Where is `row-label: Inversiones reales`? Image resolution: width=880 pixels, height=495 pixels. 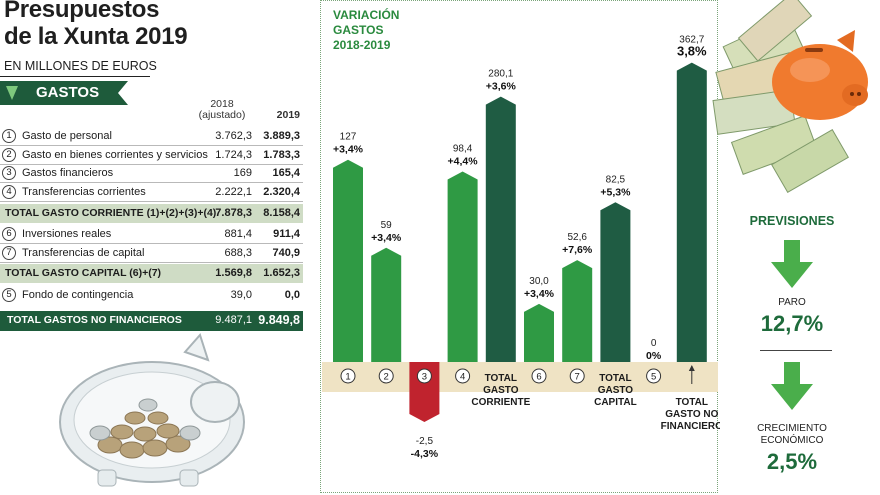
row-label: Inversiones reales is located at coordinates (67, 234).